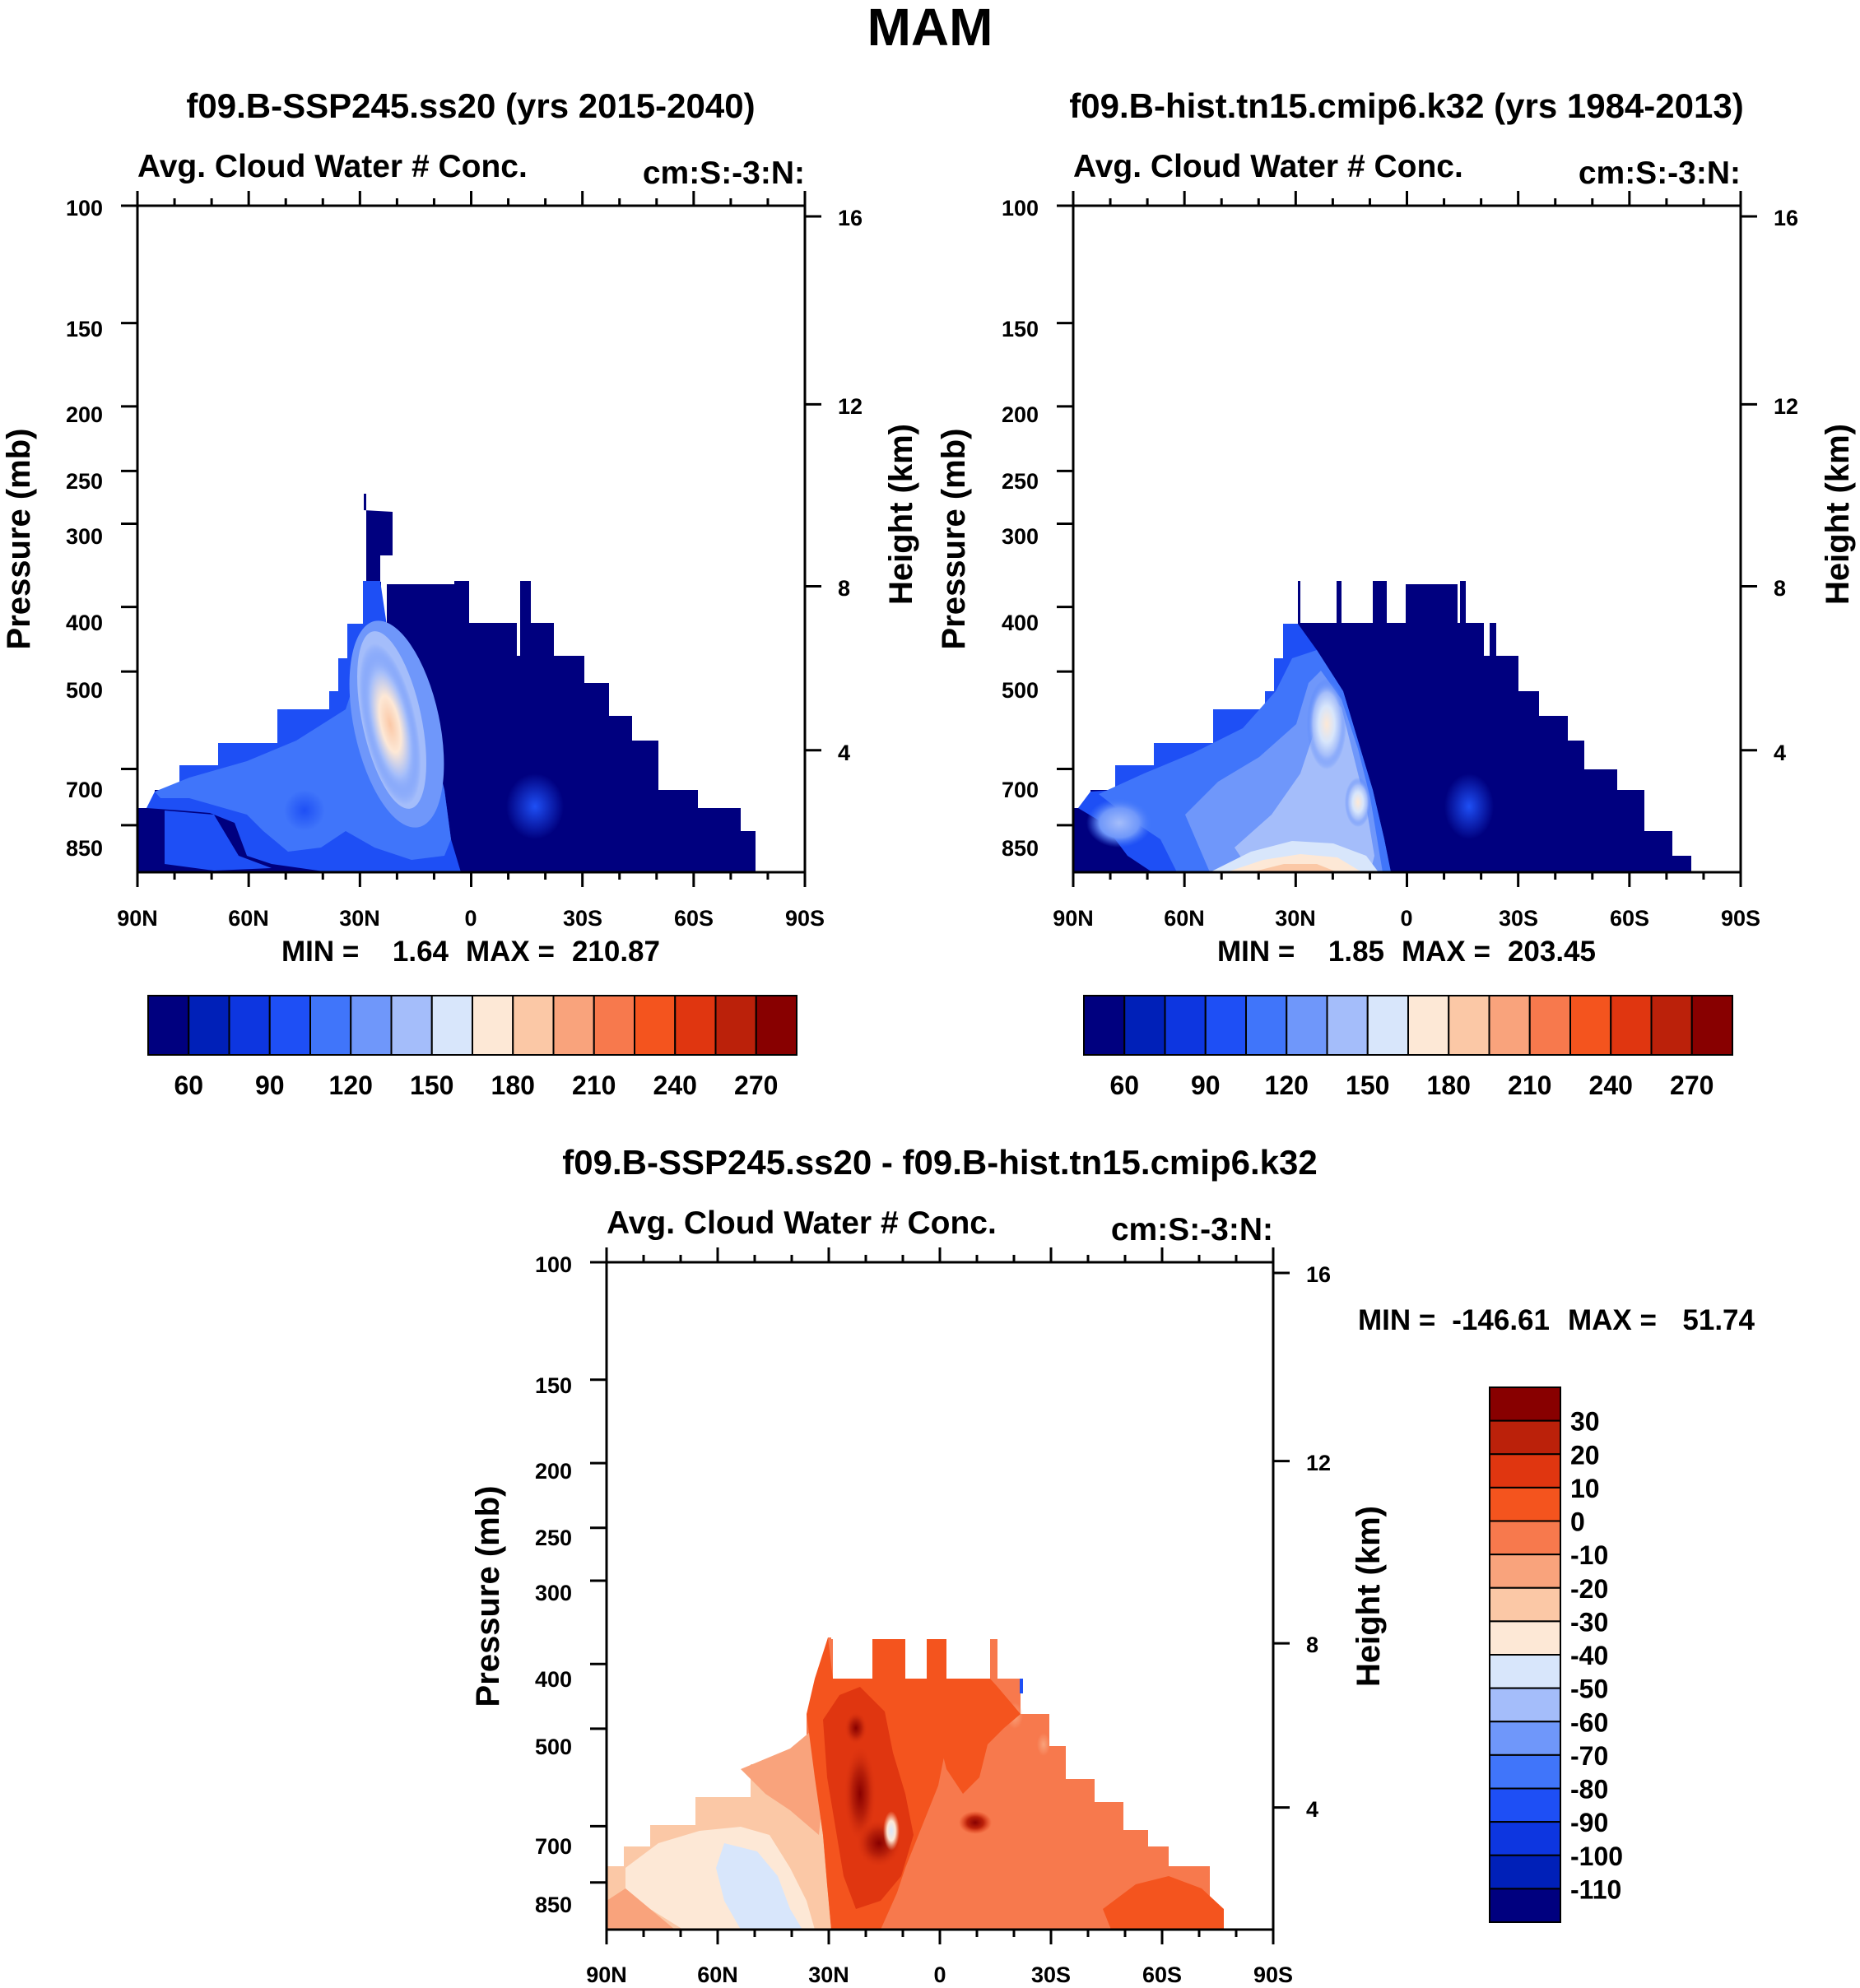 The height and width of the screenshot is (1988, 1860). What do you see at coordinates (332, 166) in the screenshot?
I see `panel-1-left-string: Avg. Cloud Water # Conc.` at bounding box center [332, 166].